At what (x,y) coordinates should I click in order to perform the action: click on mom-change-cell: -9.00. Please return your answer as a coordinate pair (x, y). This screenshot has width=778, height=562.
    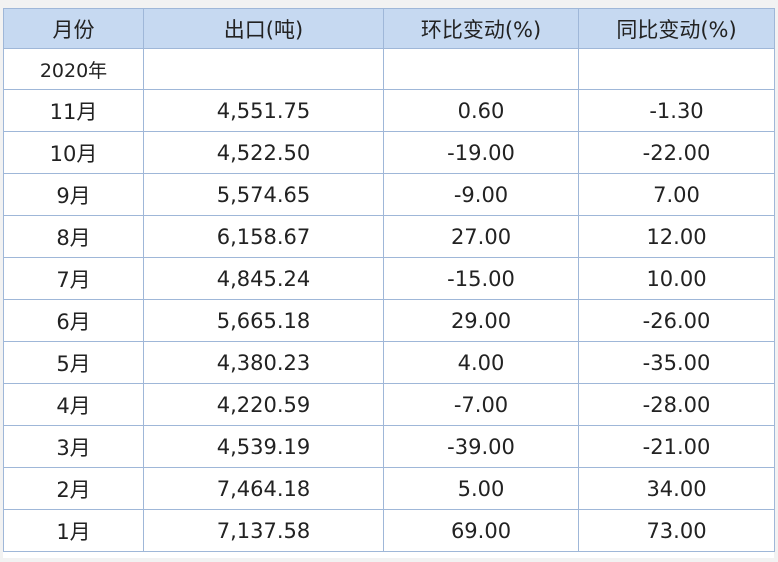
    Looking at the image, I should click on (481, 194).